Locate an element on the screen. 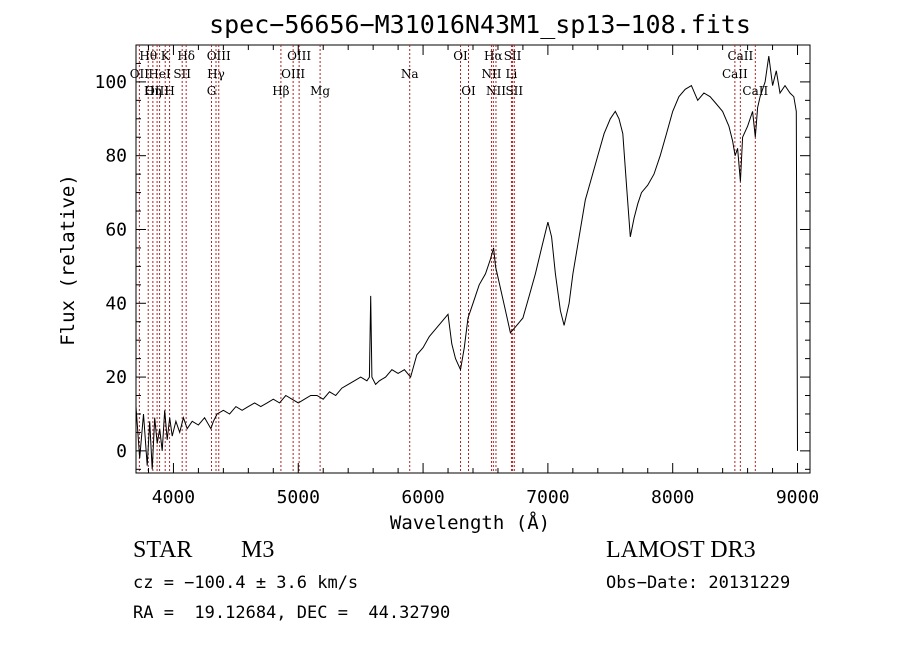  y-axis-label: Flux (relative) is located at coordinates (68, 260).